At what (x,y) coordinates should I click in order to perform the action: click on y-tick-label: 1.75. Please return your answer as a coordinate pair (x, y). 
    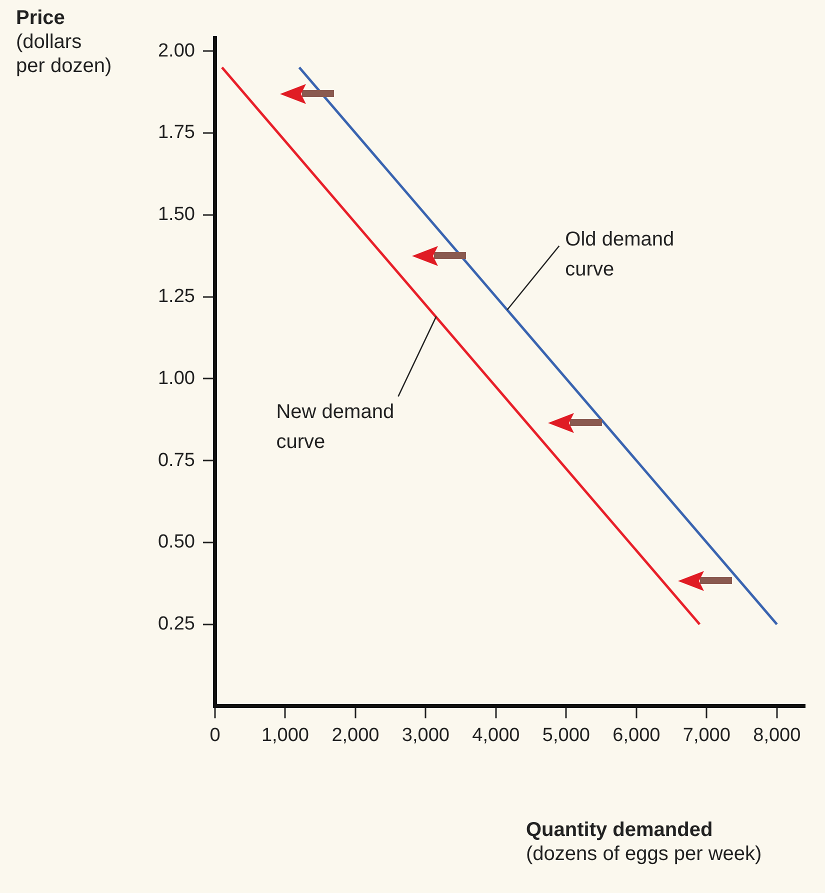
    Looking at the image, I should click on (176, 133).